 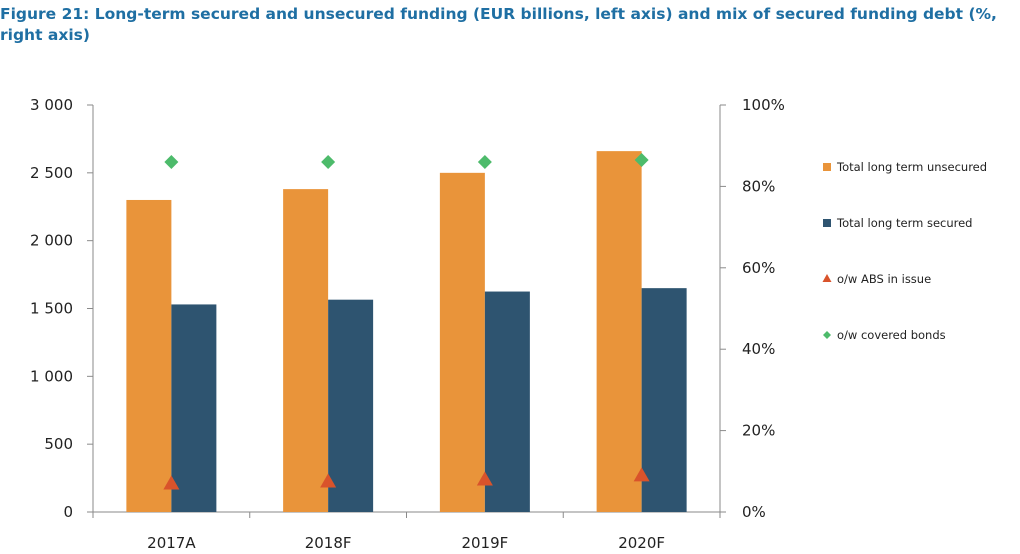 I want to click on category-label: 2020F, so click(x=641, y=543).